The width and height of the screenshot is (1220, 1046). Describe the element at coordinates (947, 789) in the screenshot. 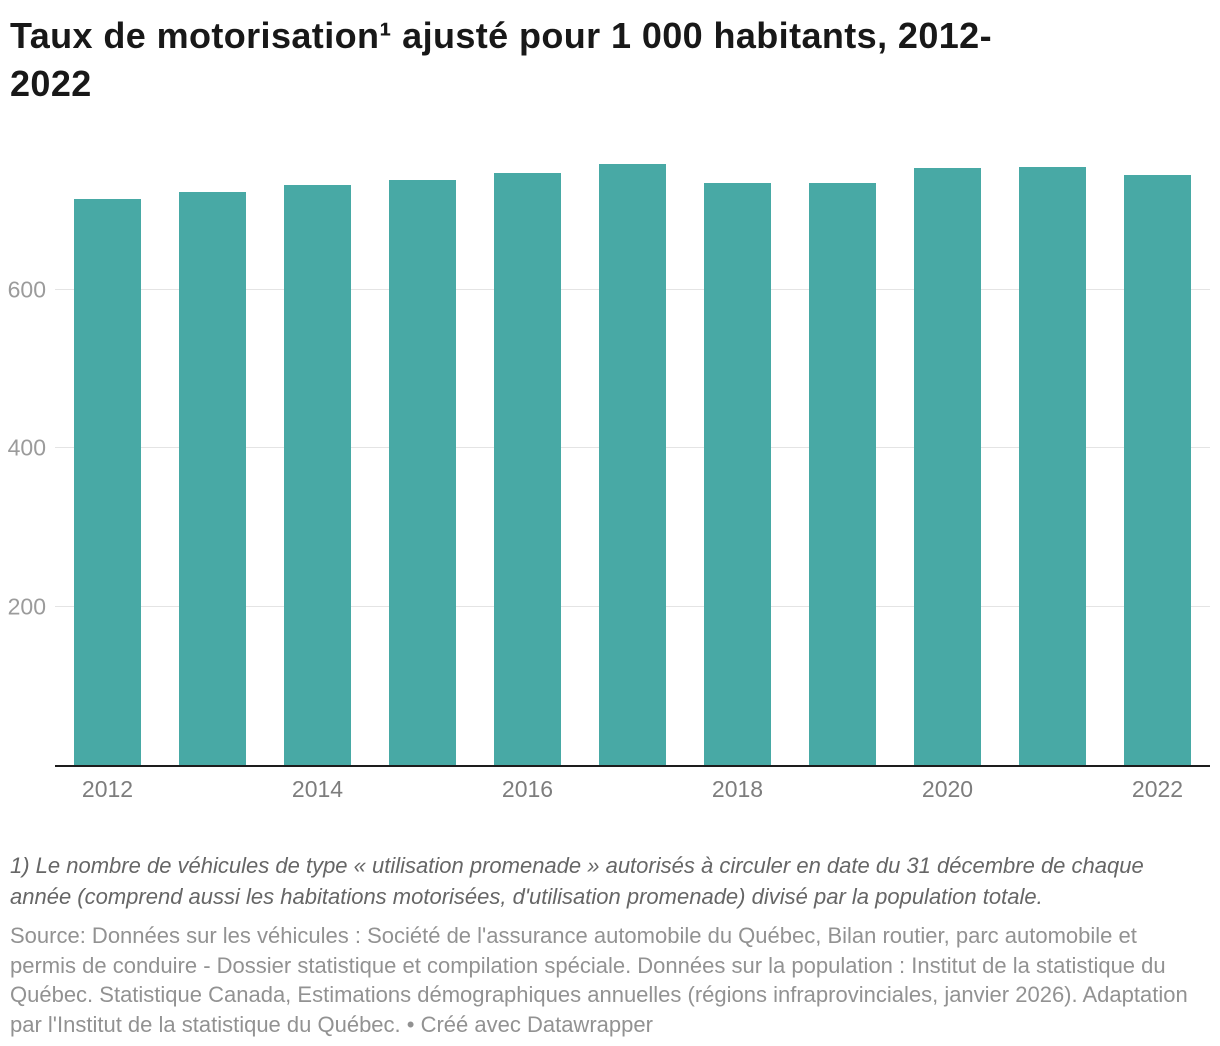

I see `x-tick-label-2020: 2020` at that location.